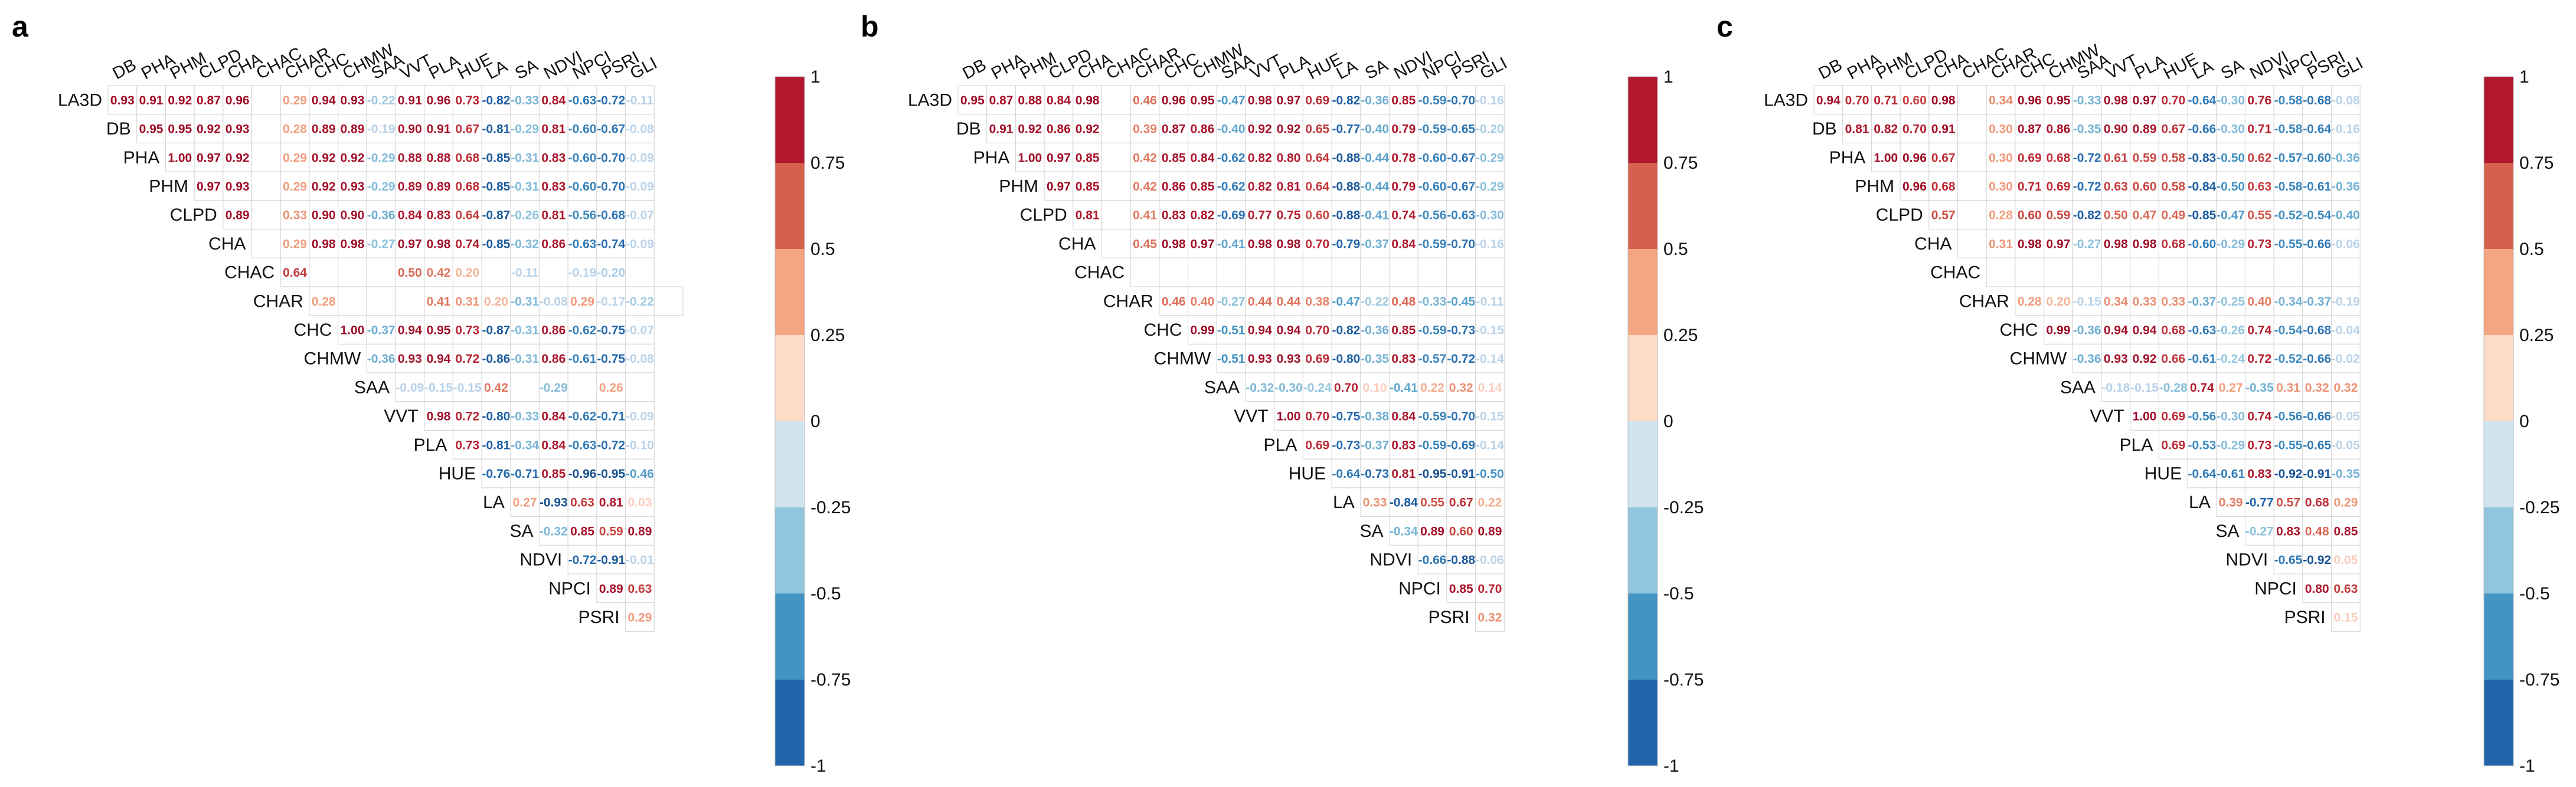 The image size is (2576, 787). Describe the element at coordinates (1375, 330) in the screenshot. I see `cell-value: -0.36` at that location.